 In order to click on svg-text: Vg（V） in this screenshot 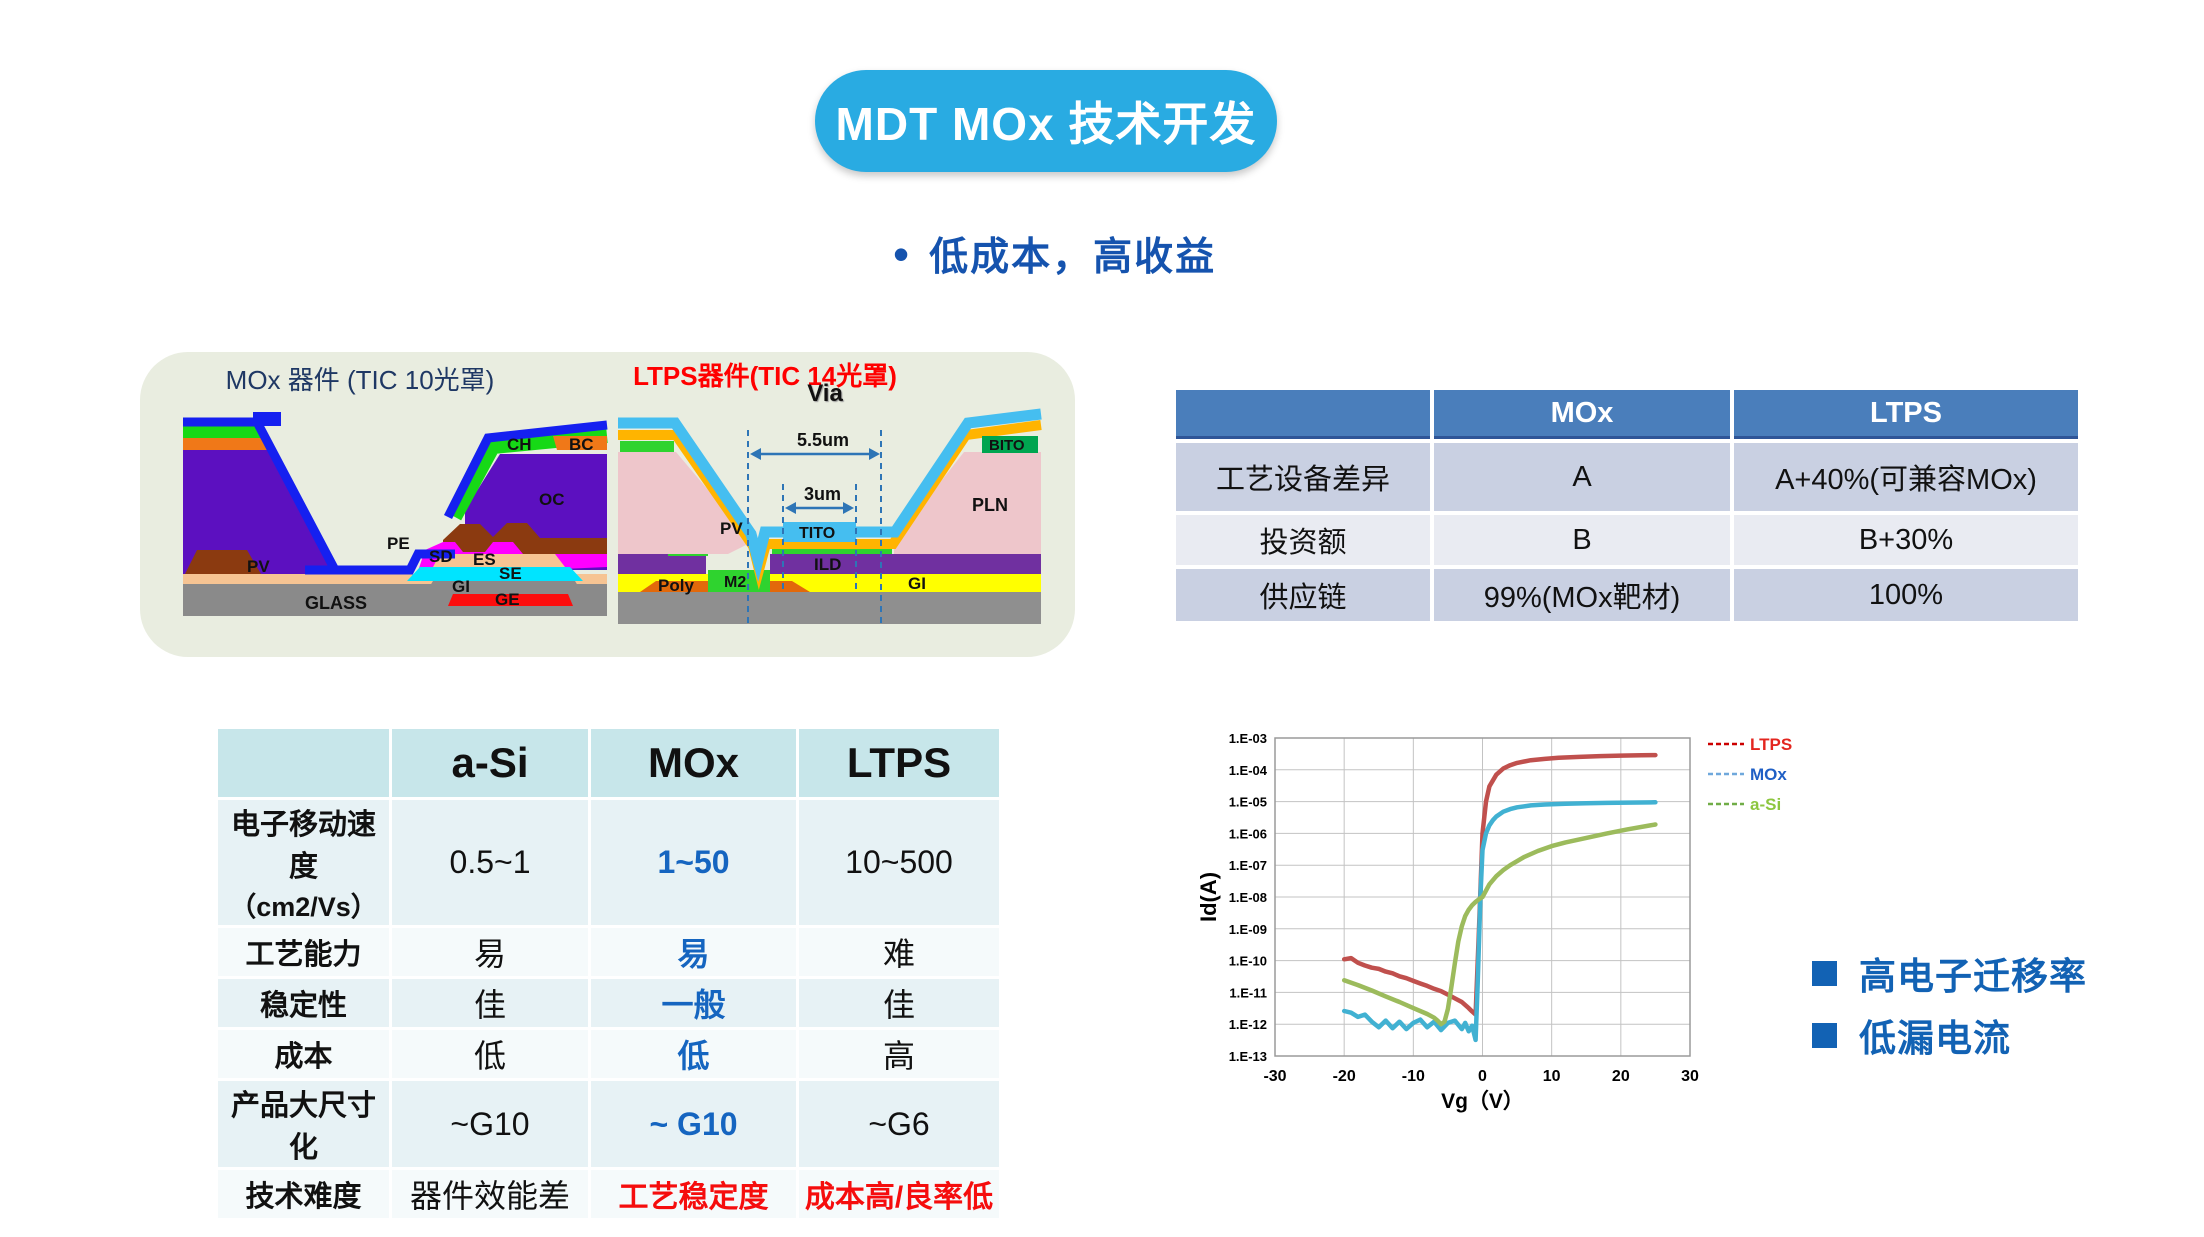, I will do `click(1482, 1101)`.